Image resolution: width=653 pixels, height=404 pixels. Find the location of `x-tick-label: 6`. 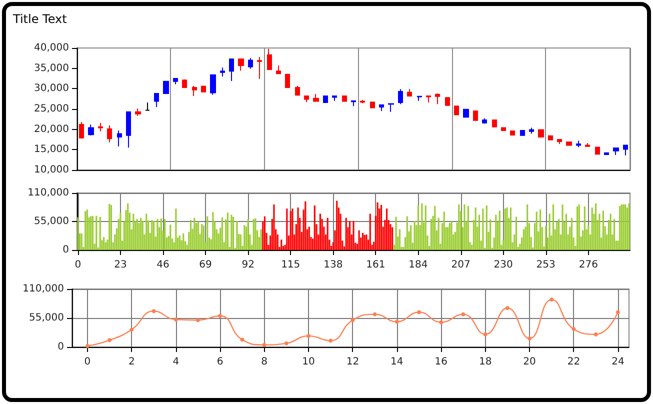

x-tick-label: 6 is located at coordinates (220, 362).